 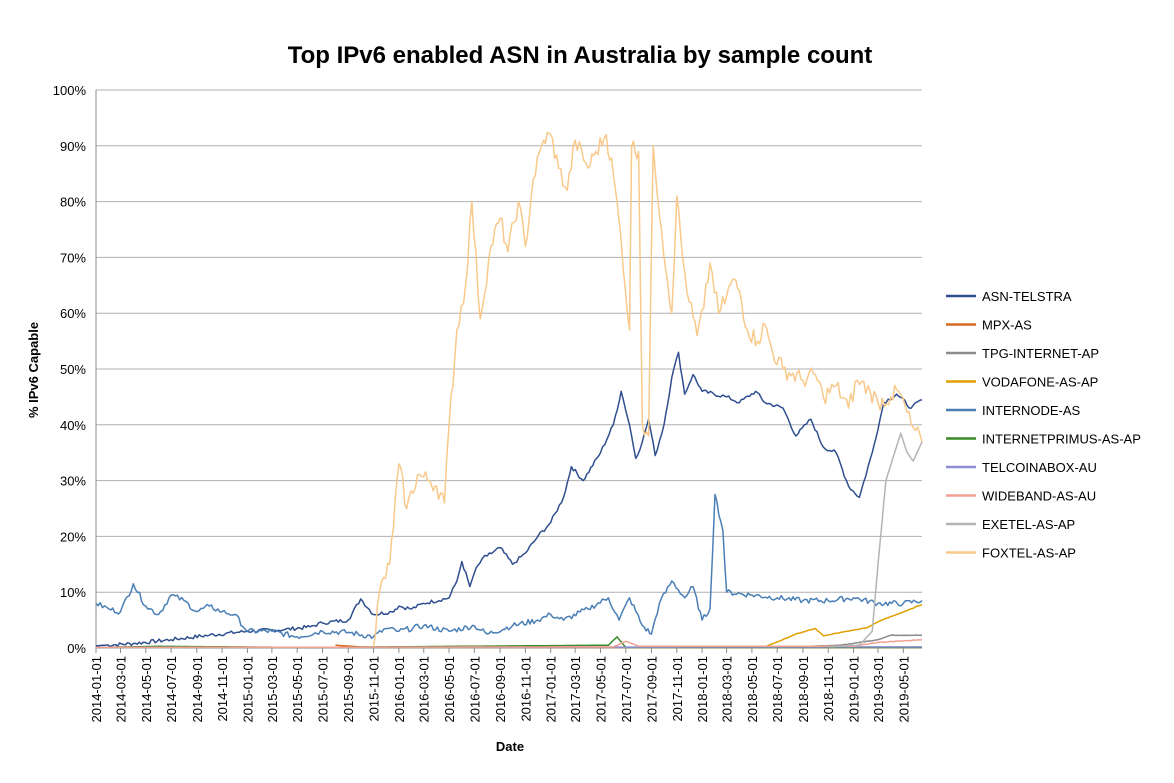 What do you see at coordinates (73, 146) in the screenshot?
I see `y-tick-label: 90%` at bounding box center [73, 146].